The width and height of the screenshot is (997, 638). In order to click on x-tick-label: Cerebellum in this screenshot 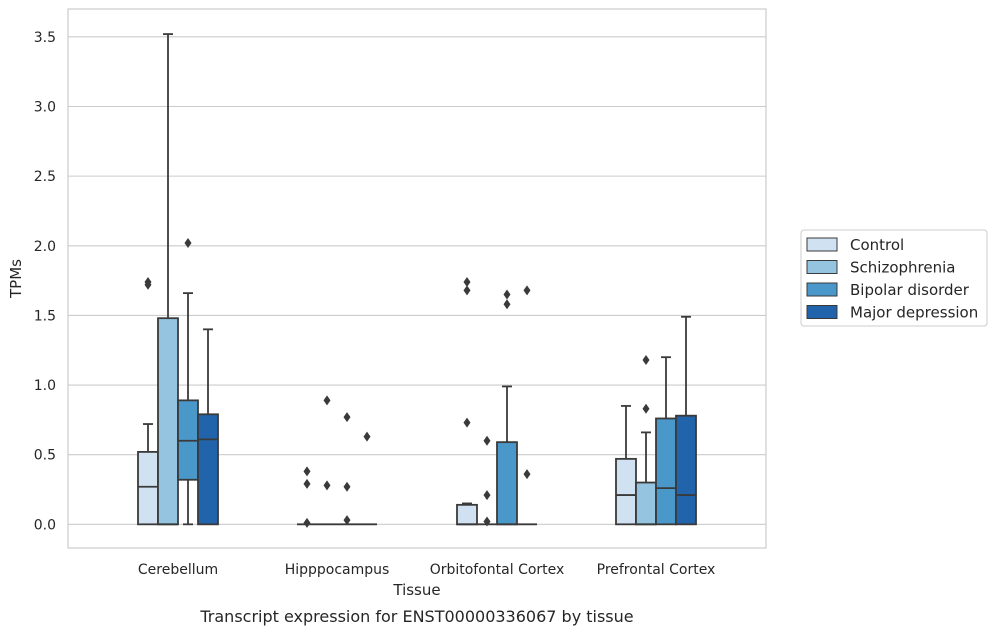, I will do `click(178, 570)`.